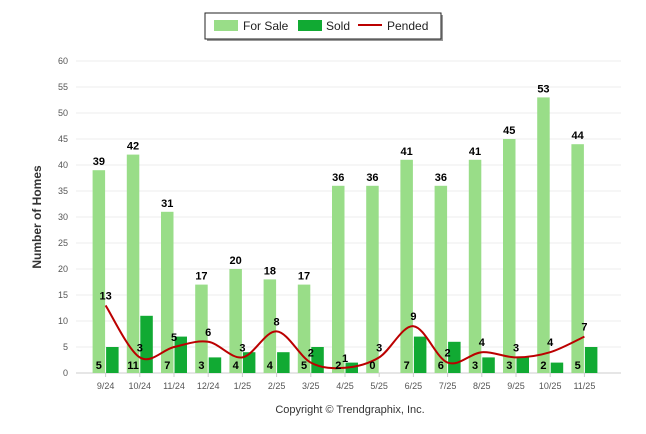 This screenshot has width=646, height=434. What do you see at coordinates (578, 136) in the screenshot?
I see `data-label-for-sale: 44` at bounding box center [578, 136].